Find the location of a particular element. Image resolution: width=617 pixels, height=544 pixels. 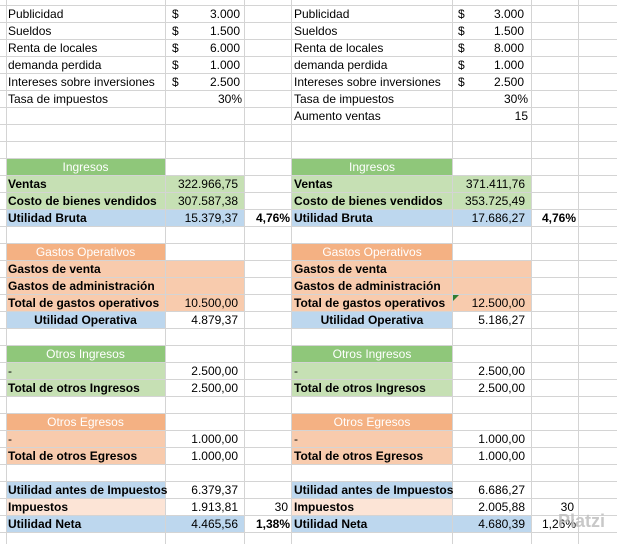

sales-increase-value: 15 is located at coordinates (521, 116).